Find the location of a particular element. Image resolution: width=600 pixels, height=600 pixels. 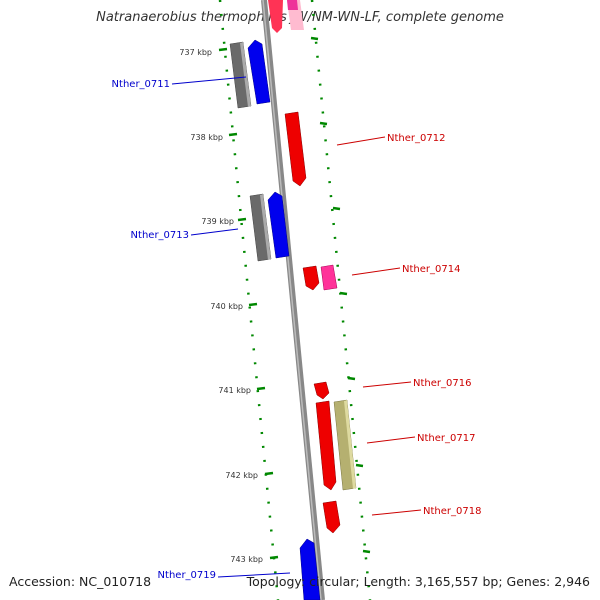

kbp-label: 737 kbp is located at coordinates (195, 52).